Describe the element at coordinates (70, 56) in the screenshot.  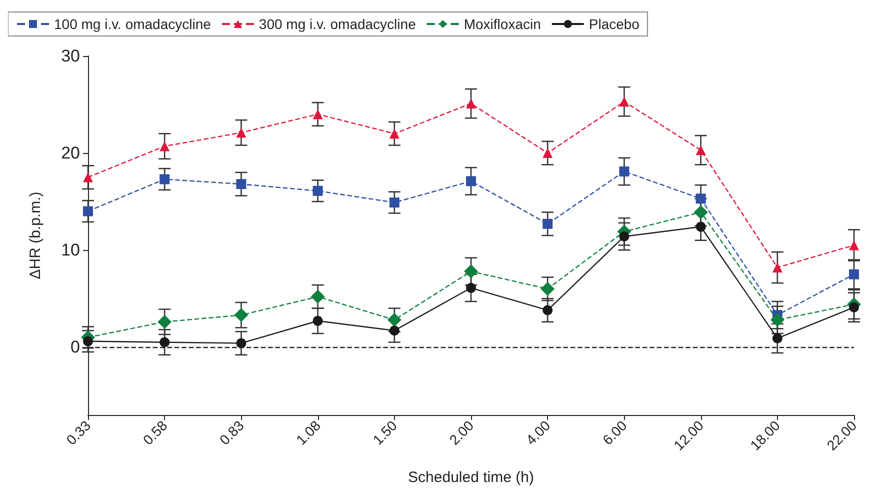
I see `y-tick-label: 30` at that location.